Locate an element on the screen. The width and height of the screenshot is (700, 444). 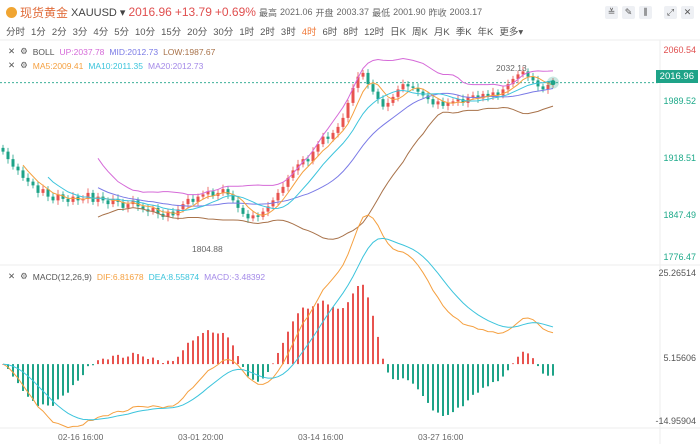
current-price-dot is located at coordinates (553, 83).